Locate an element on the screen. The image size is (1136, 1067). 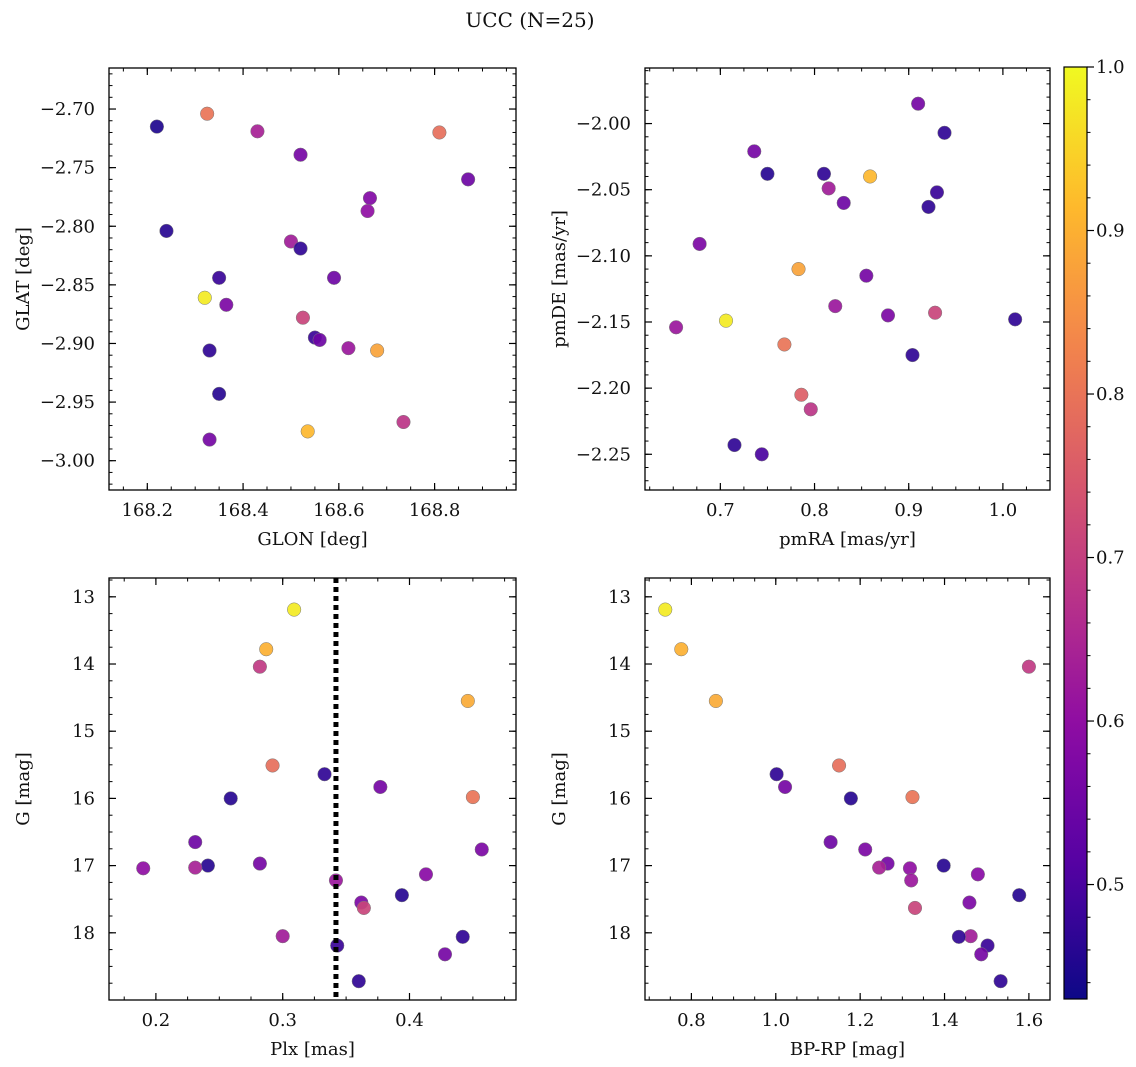
y-tick-label: 17 is located at coordinates (83, 866).